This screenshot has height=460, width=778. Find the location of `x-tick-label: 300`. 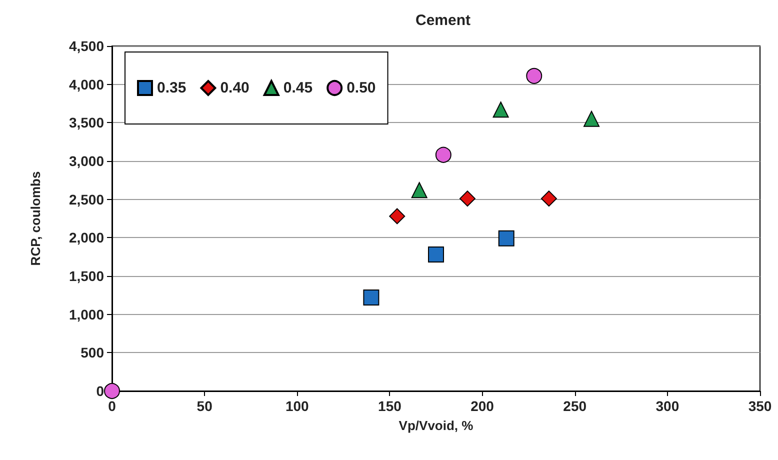

x-tick-label: 300 is located at coordinates (668, 406).